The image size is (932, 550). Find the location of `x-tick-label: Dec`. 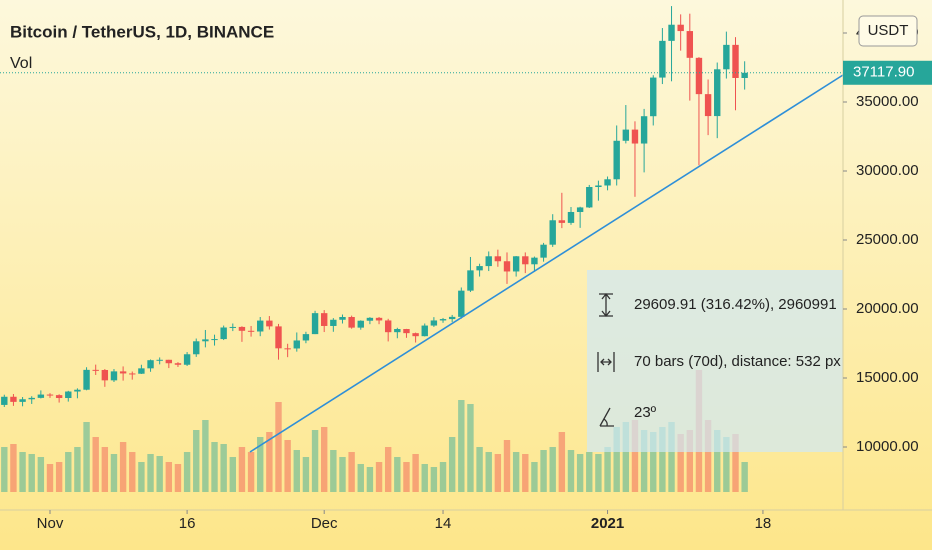

x-tick-label: Dec is located at coordinates (324, 523).